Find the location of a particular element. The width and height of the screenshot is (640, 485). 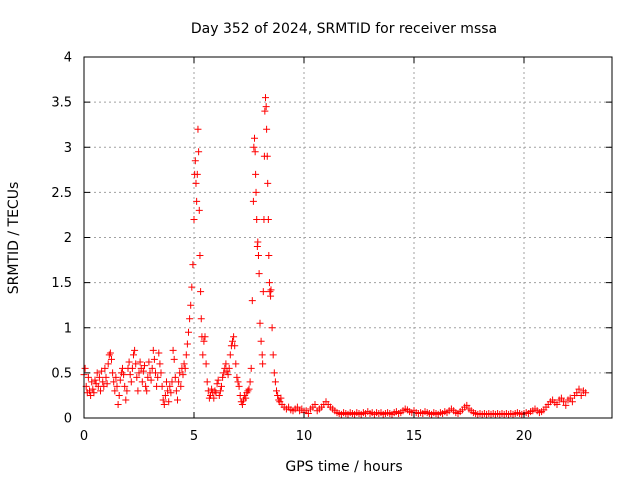

x-tick-label: 5 is located at coordinates (194, 436).